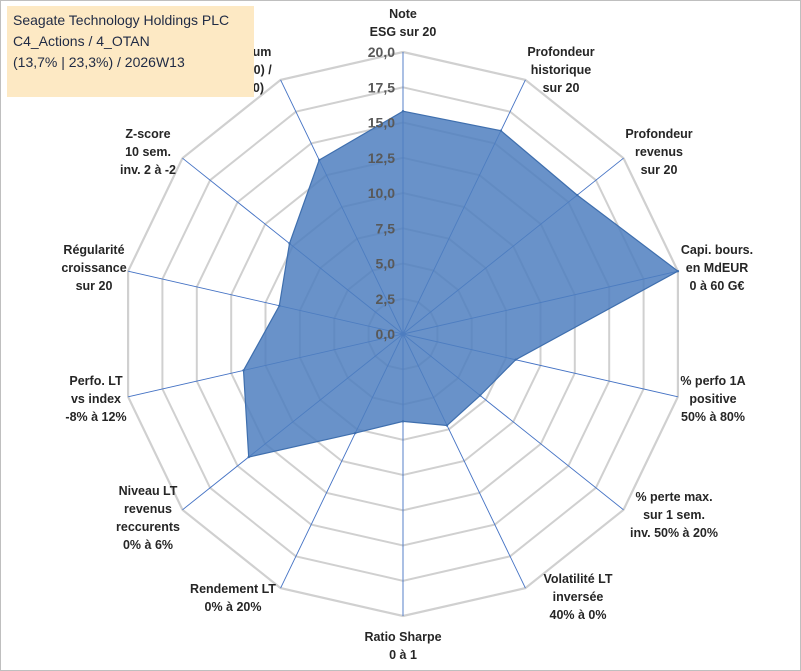  I want to click on axis-label: 0% à 20%, so click(233, 607).